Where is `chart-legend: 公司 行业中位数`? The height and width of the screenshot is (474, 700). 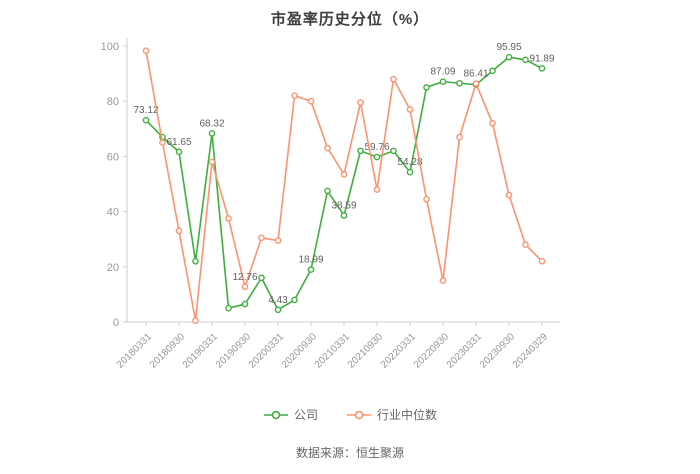
chart-legend: 公司 行业中位数 is located at coordinates (350, 414).